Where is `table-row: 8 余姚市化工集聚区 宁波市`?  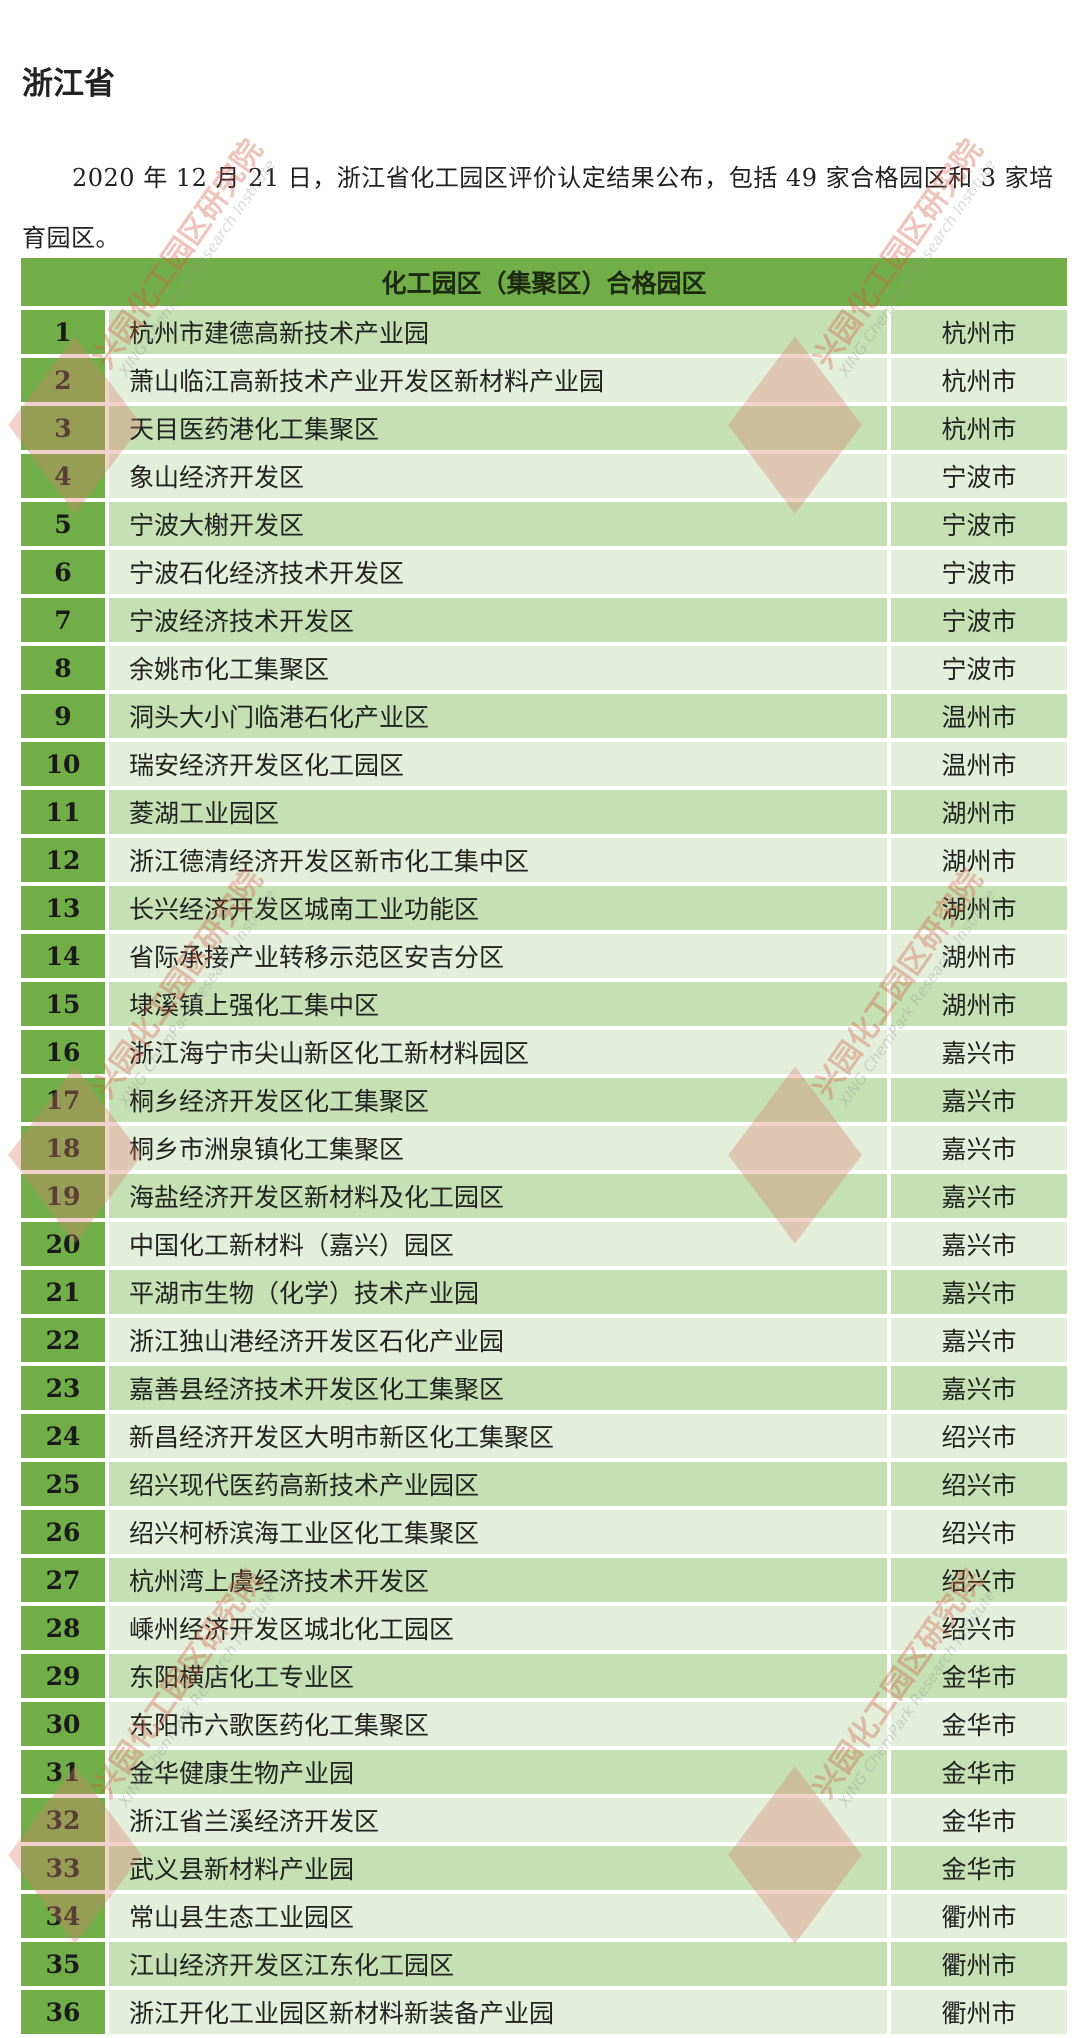
table-row: 8 余姚市化工集聚区 宁波市 is located at coordinates (544, 670).